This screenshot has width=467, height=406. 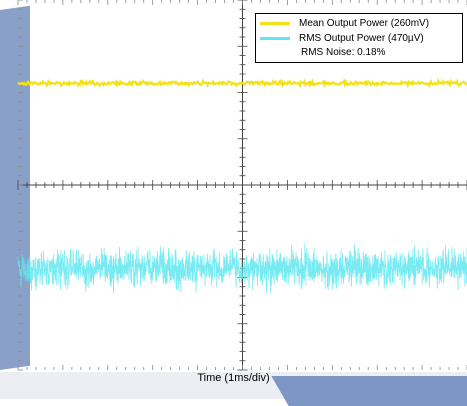 What do you see at coordinates (364, 23) in the screenshot?
I see `legend-label-mean: Mean Output Power (260mV)` at bounding box center [364, 23].